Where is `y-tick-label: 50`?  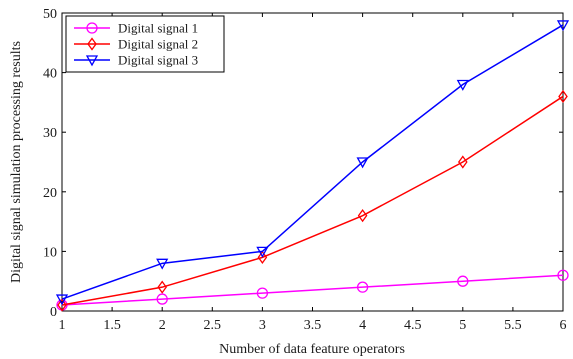 y-tick-label: 50 is located at coordinates (50, 14).